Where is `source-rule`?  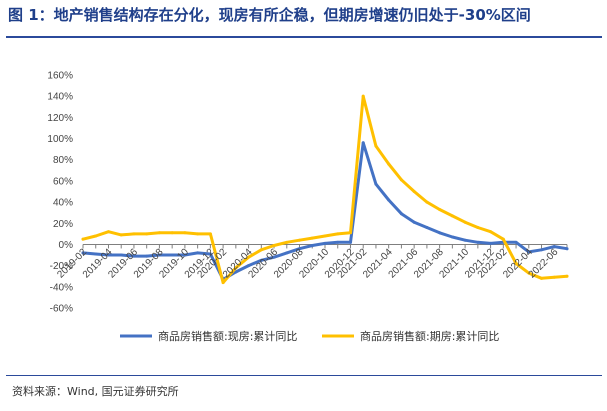
source-rule is located at coordinates (304, 375).